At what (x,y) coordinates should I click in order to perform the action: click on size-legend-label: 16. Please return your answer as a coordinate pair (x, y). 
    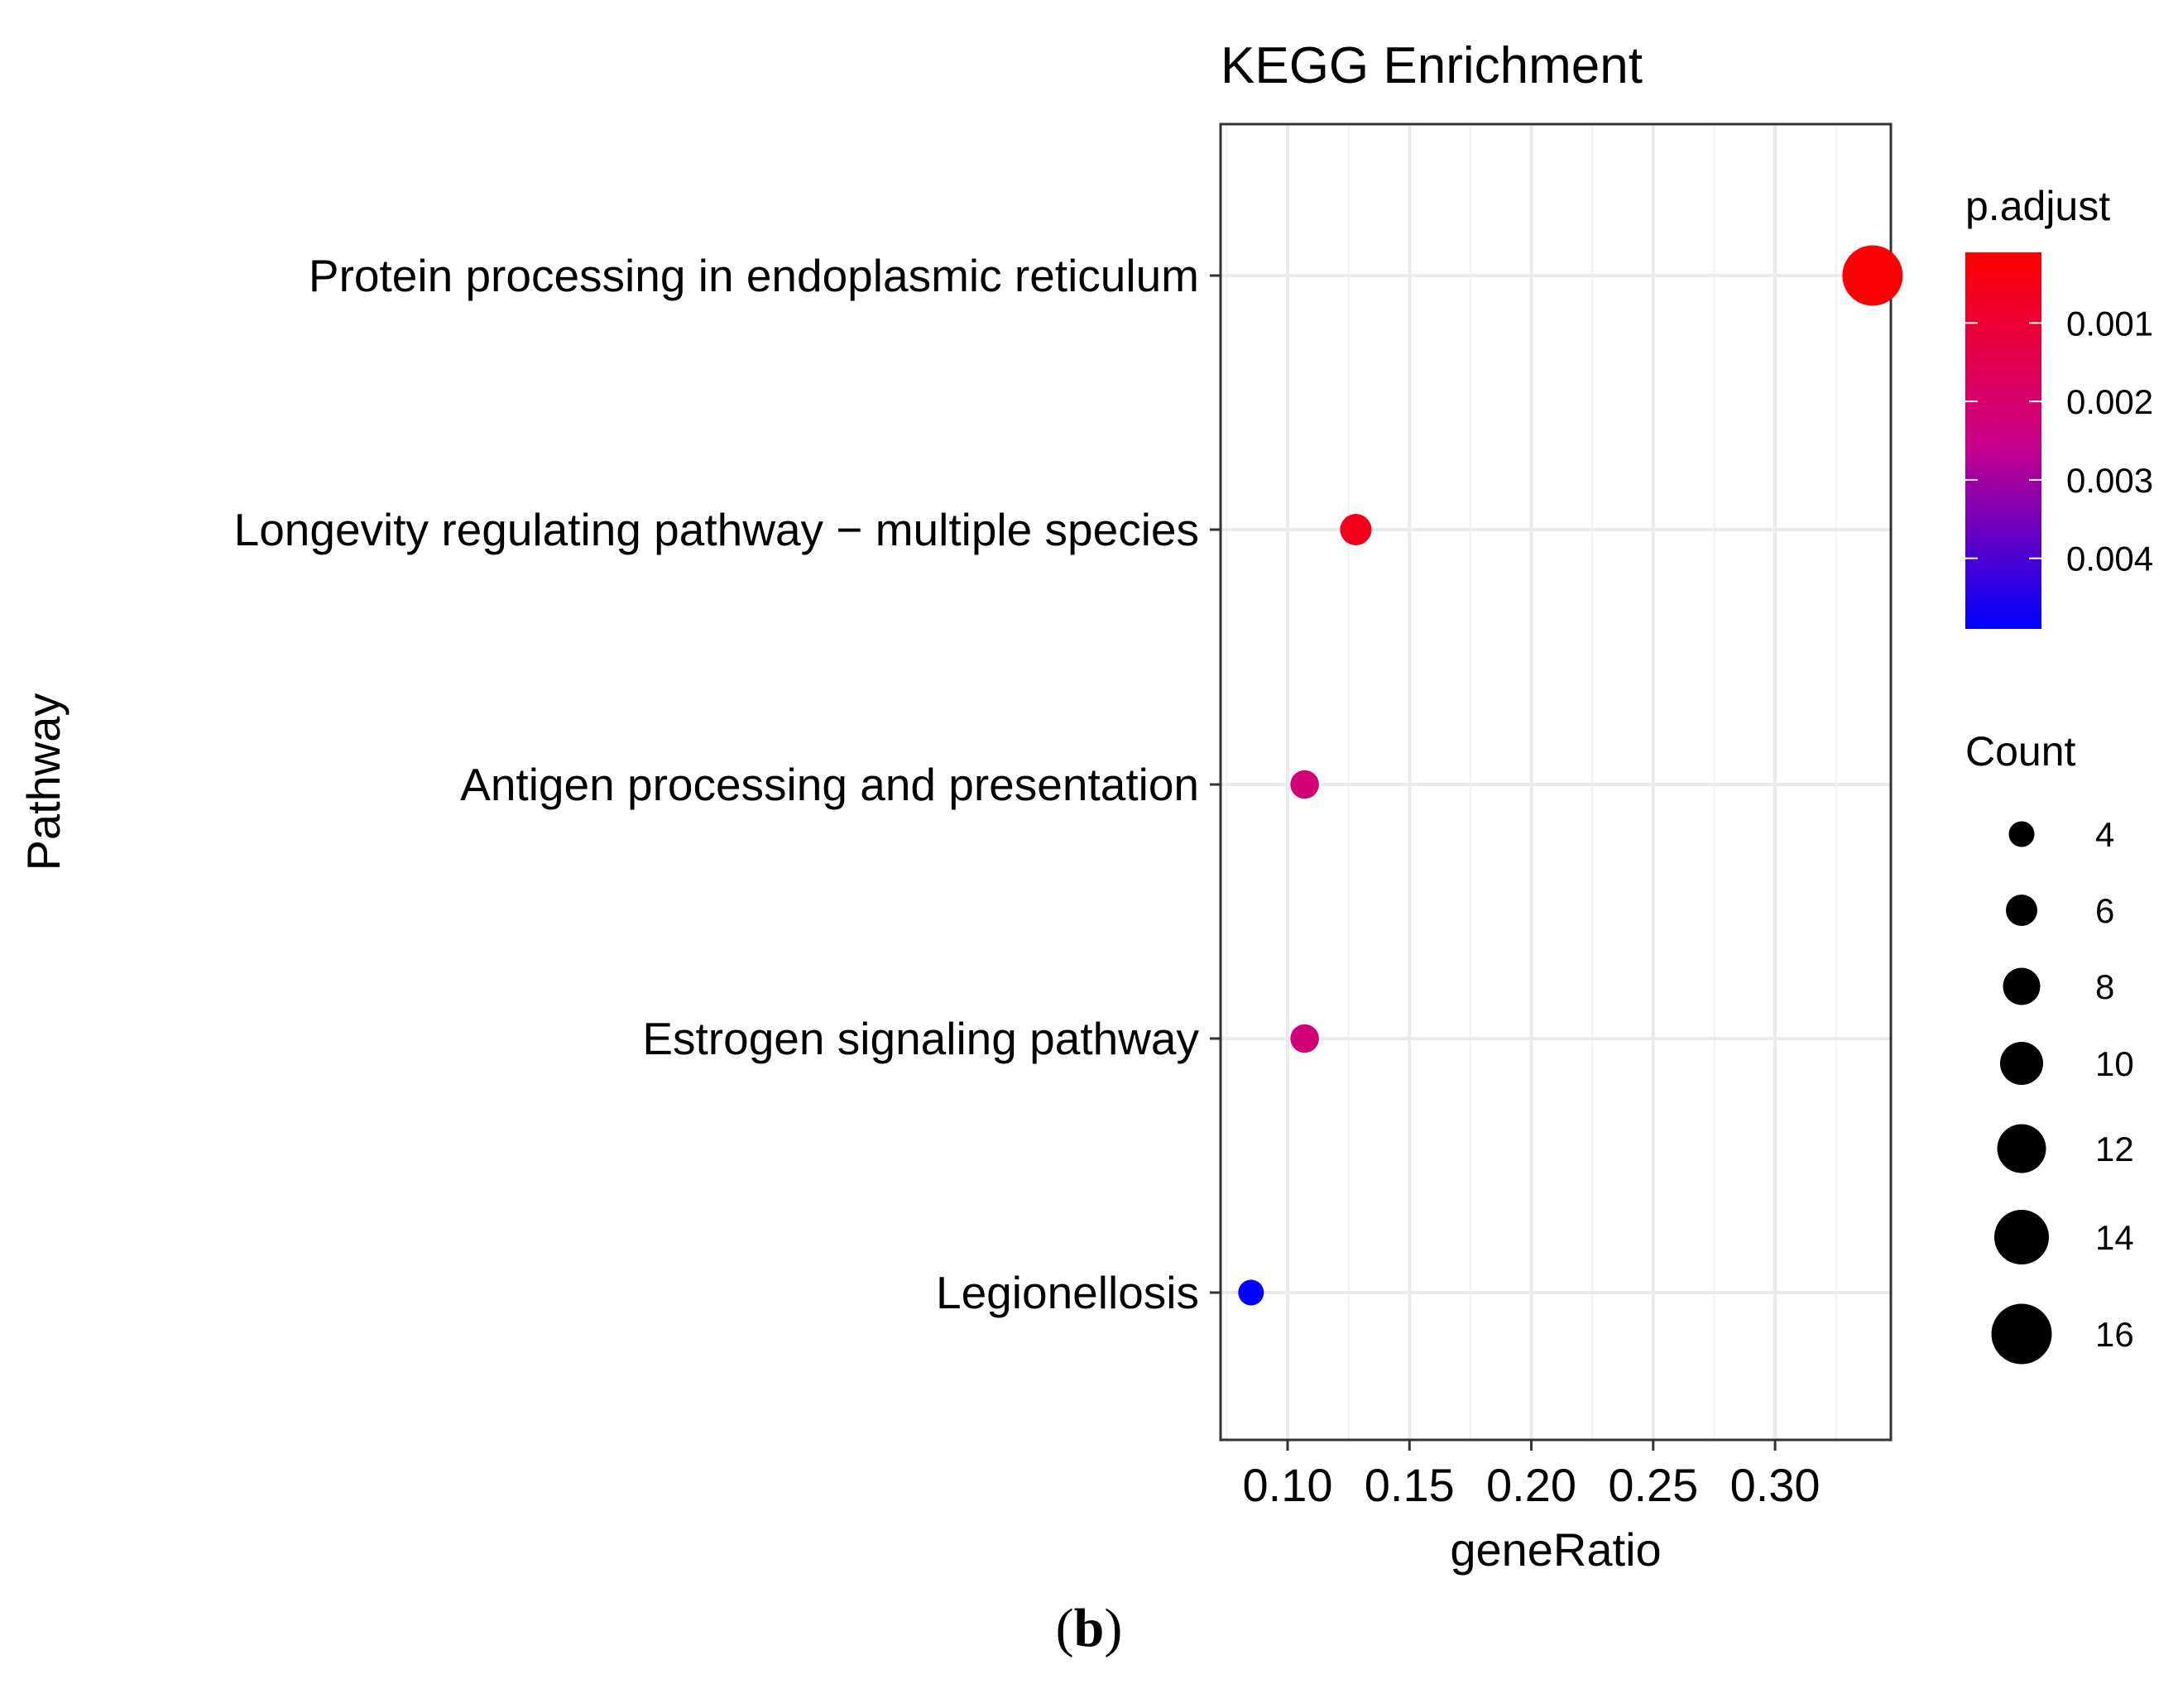
    Looking at the image, I should click on (2115, 1335).